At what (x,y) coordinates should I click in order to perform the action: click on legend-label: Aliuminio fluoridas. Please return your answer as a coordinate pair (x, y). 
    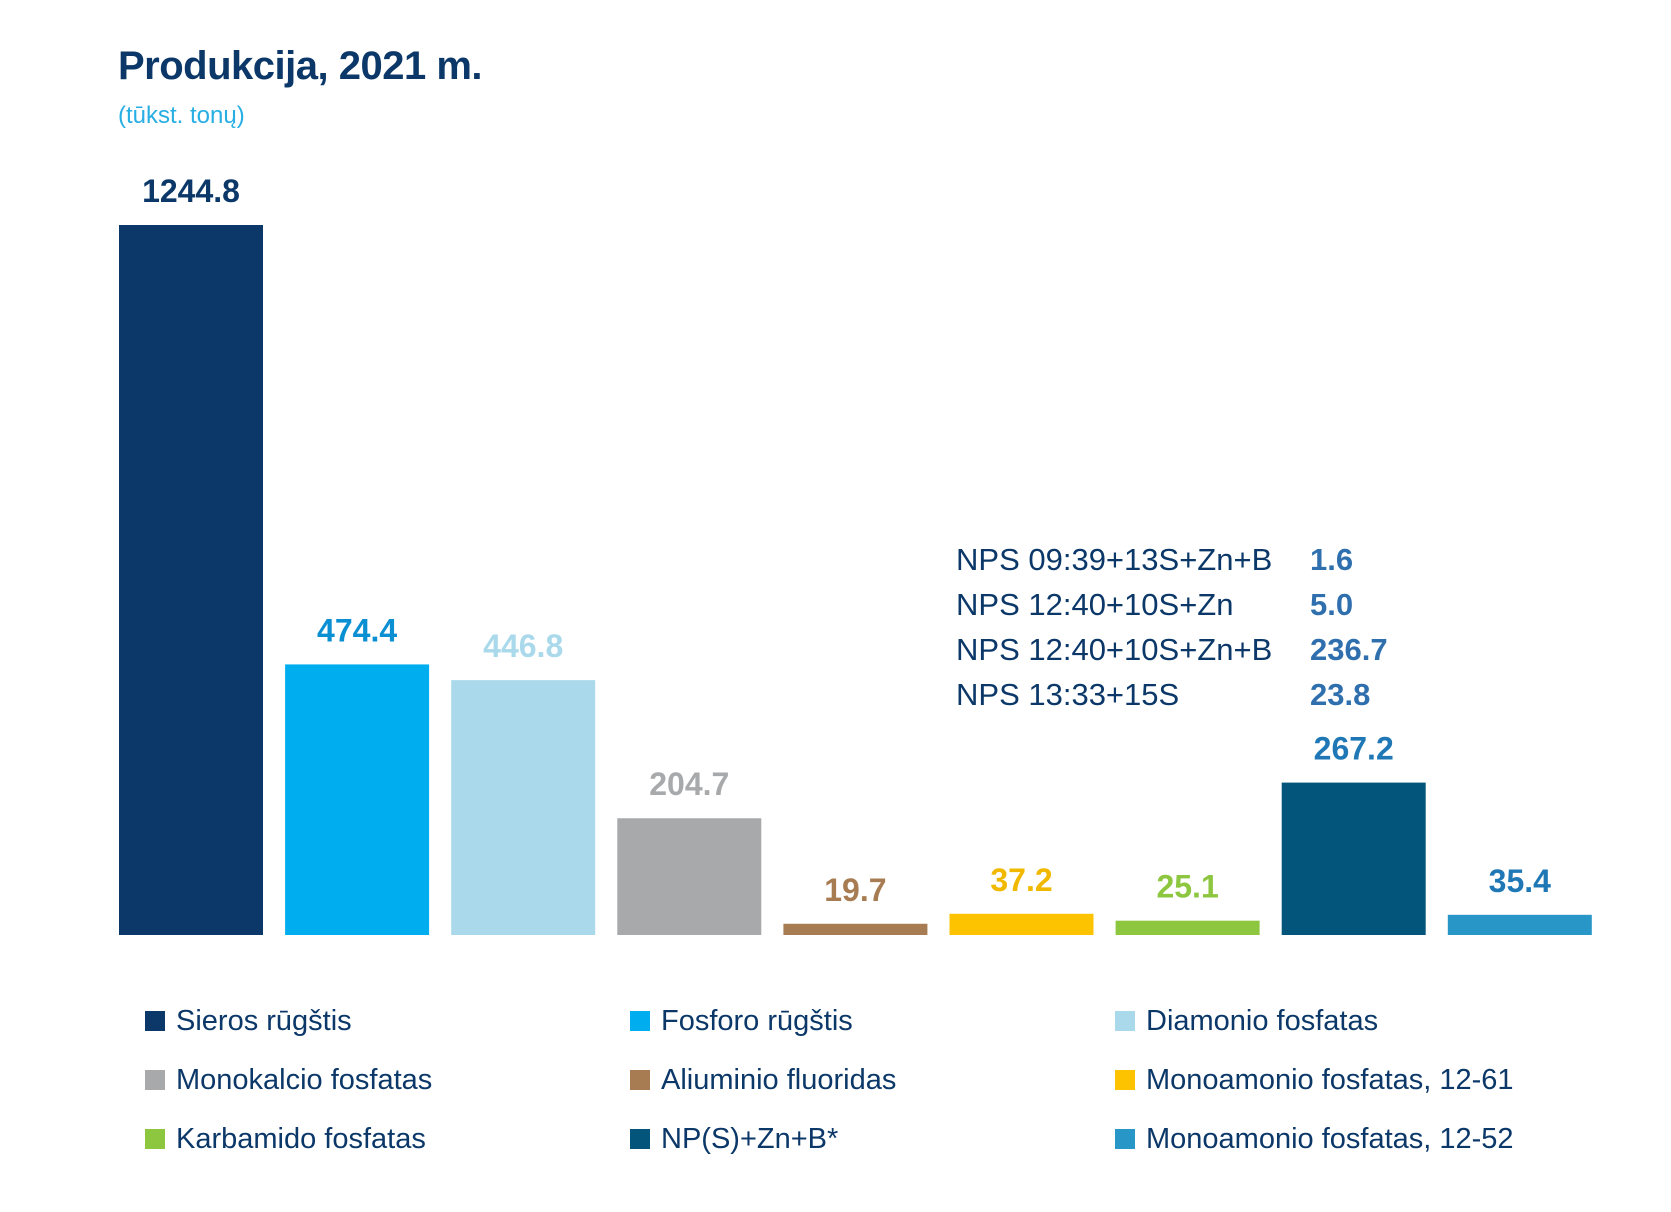
    Looking at the image, I should click on (779, 1079).